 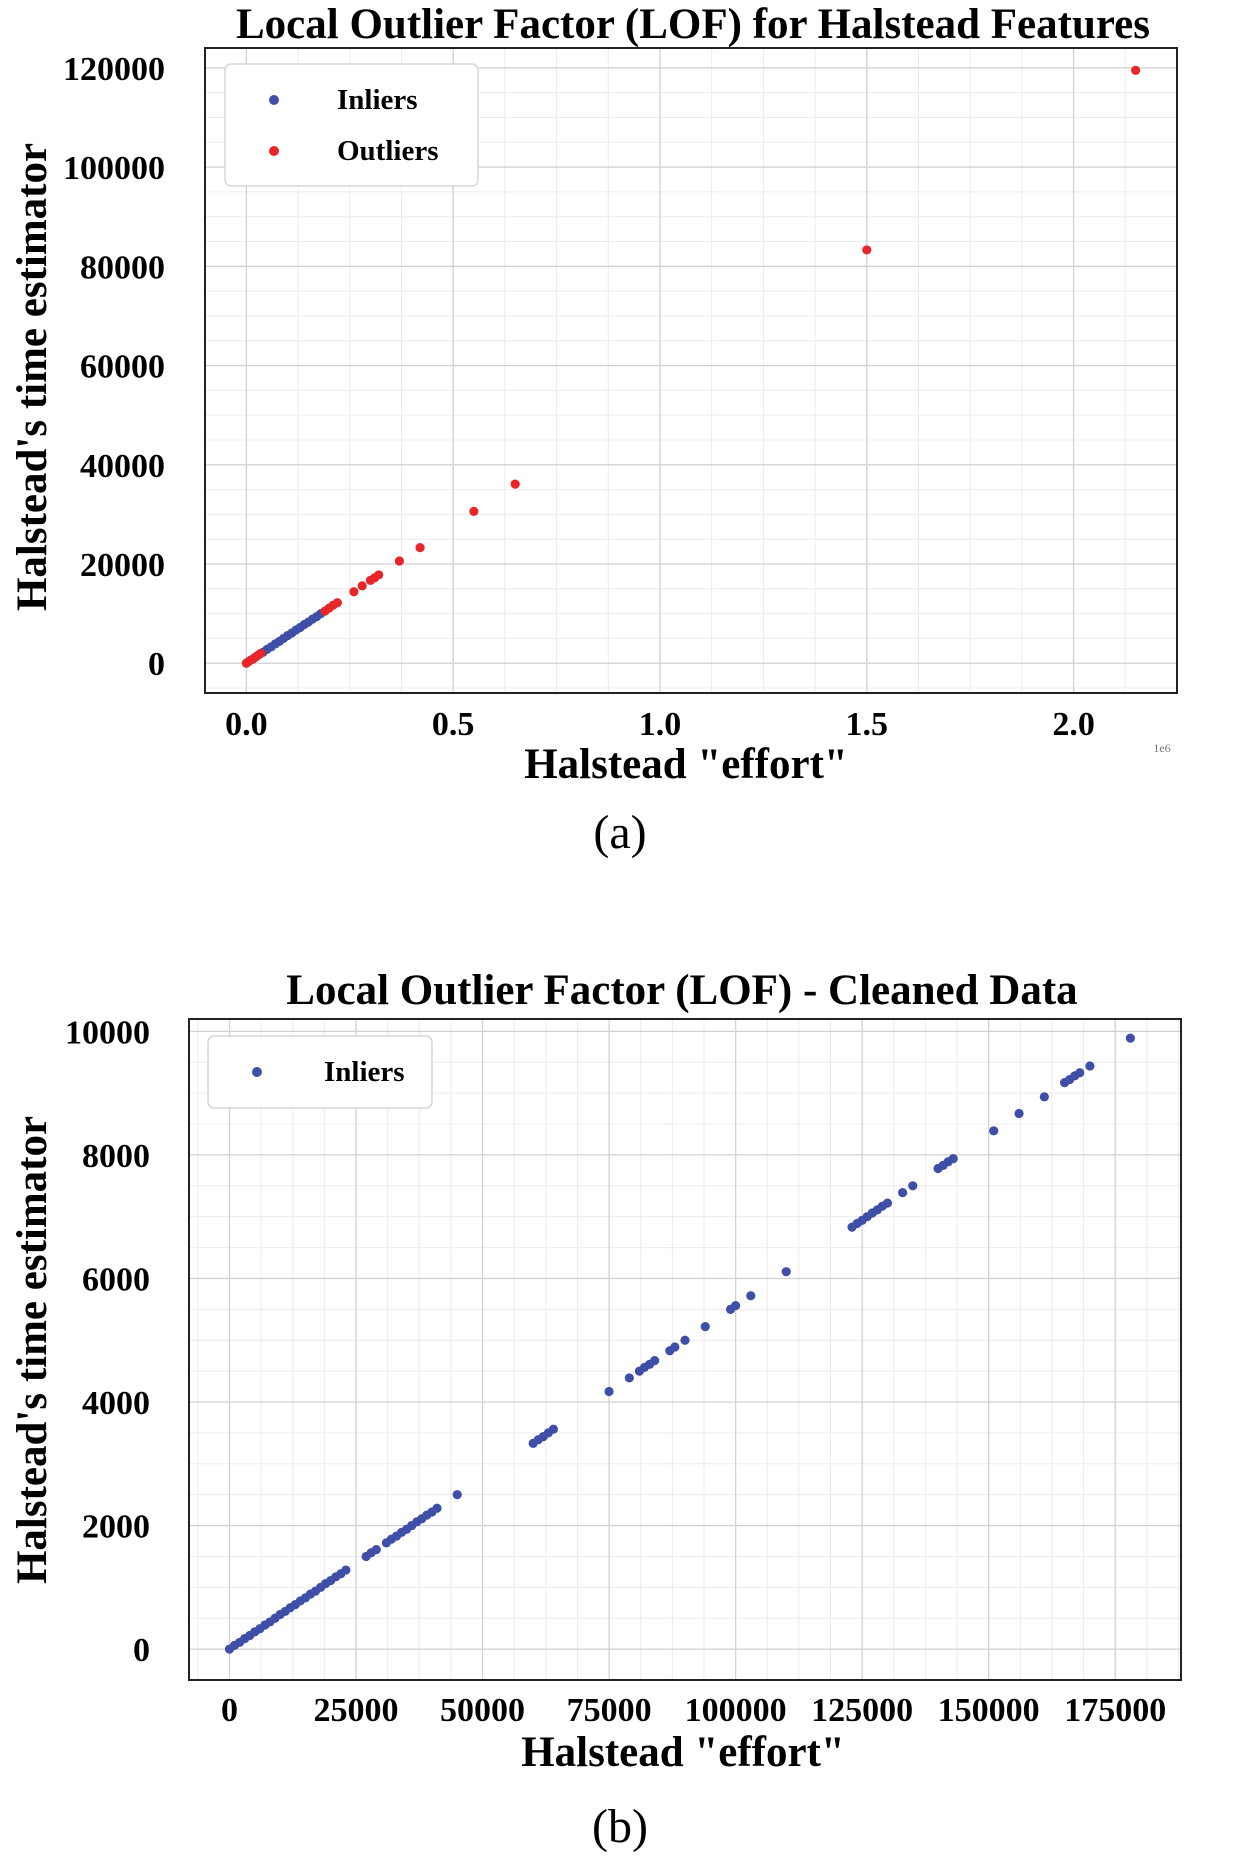 What do you see at coordinates (1073, 724) in the screenshot?
I see `chart-a-x-tick-label: 2.0` at bounding box center [1073, 724].